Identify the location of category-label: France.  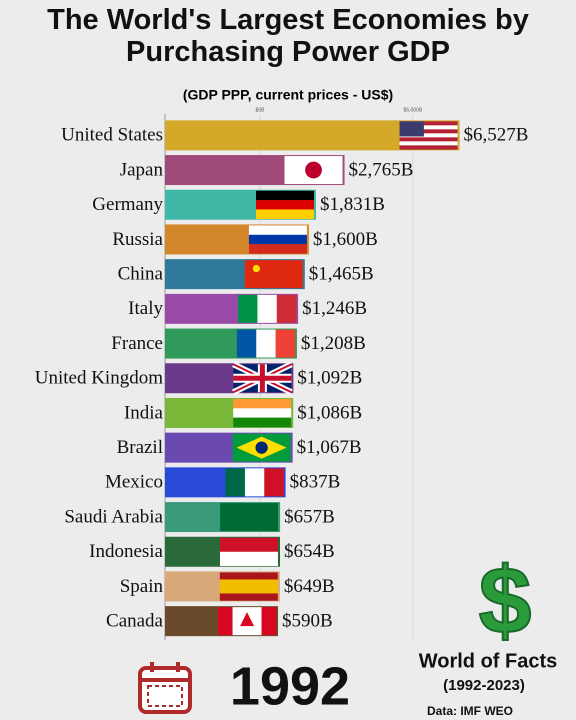
(137, 343).